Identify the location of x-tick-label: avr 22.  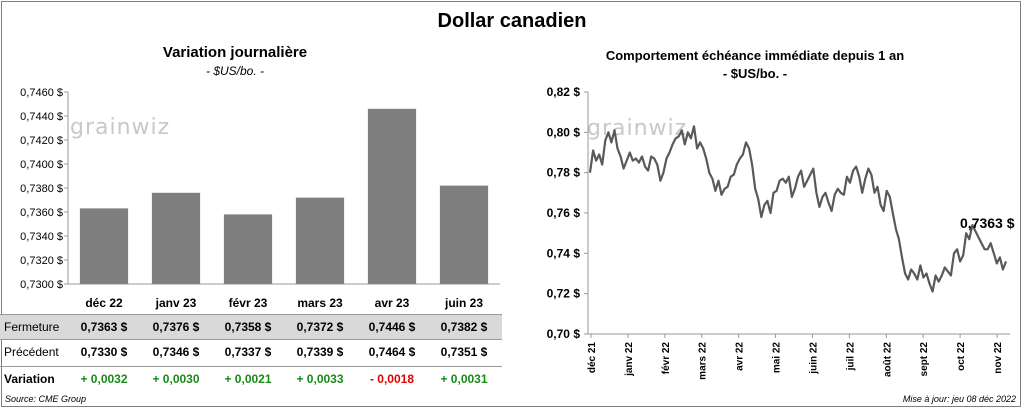
(740, 356).